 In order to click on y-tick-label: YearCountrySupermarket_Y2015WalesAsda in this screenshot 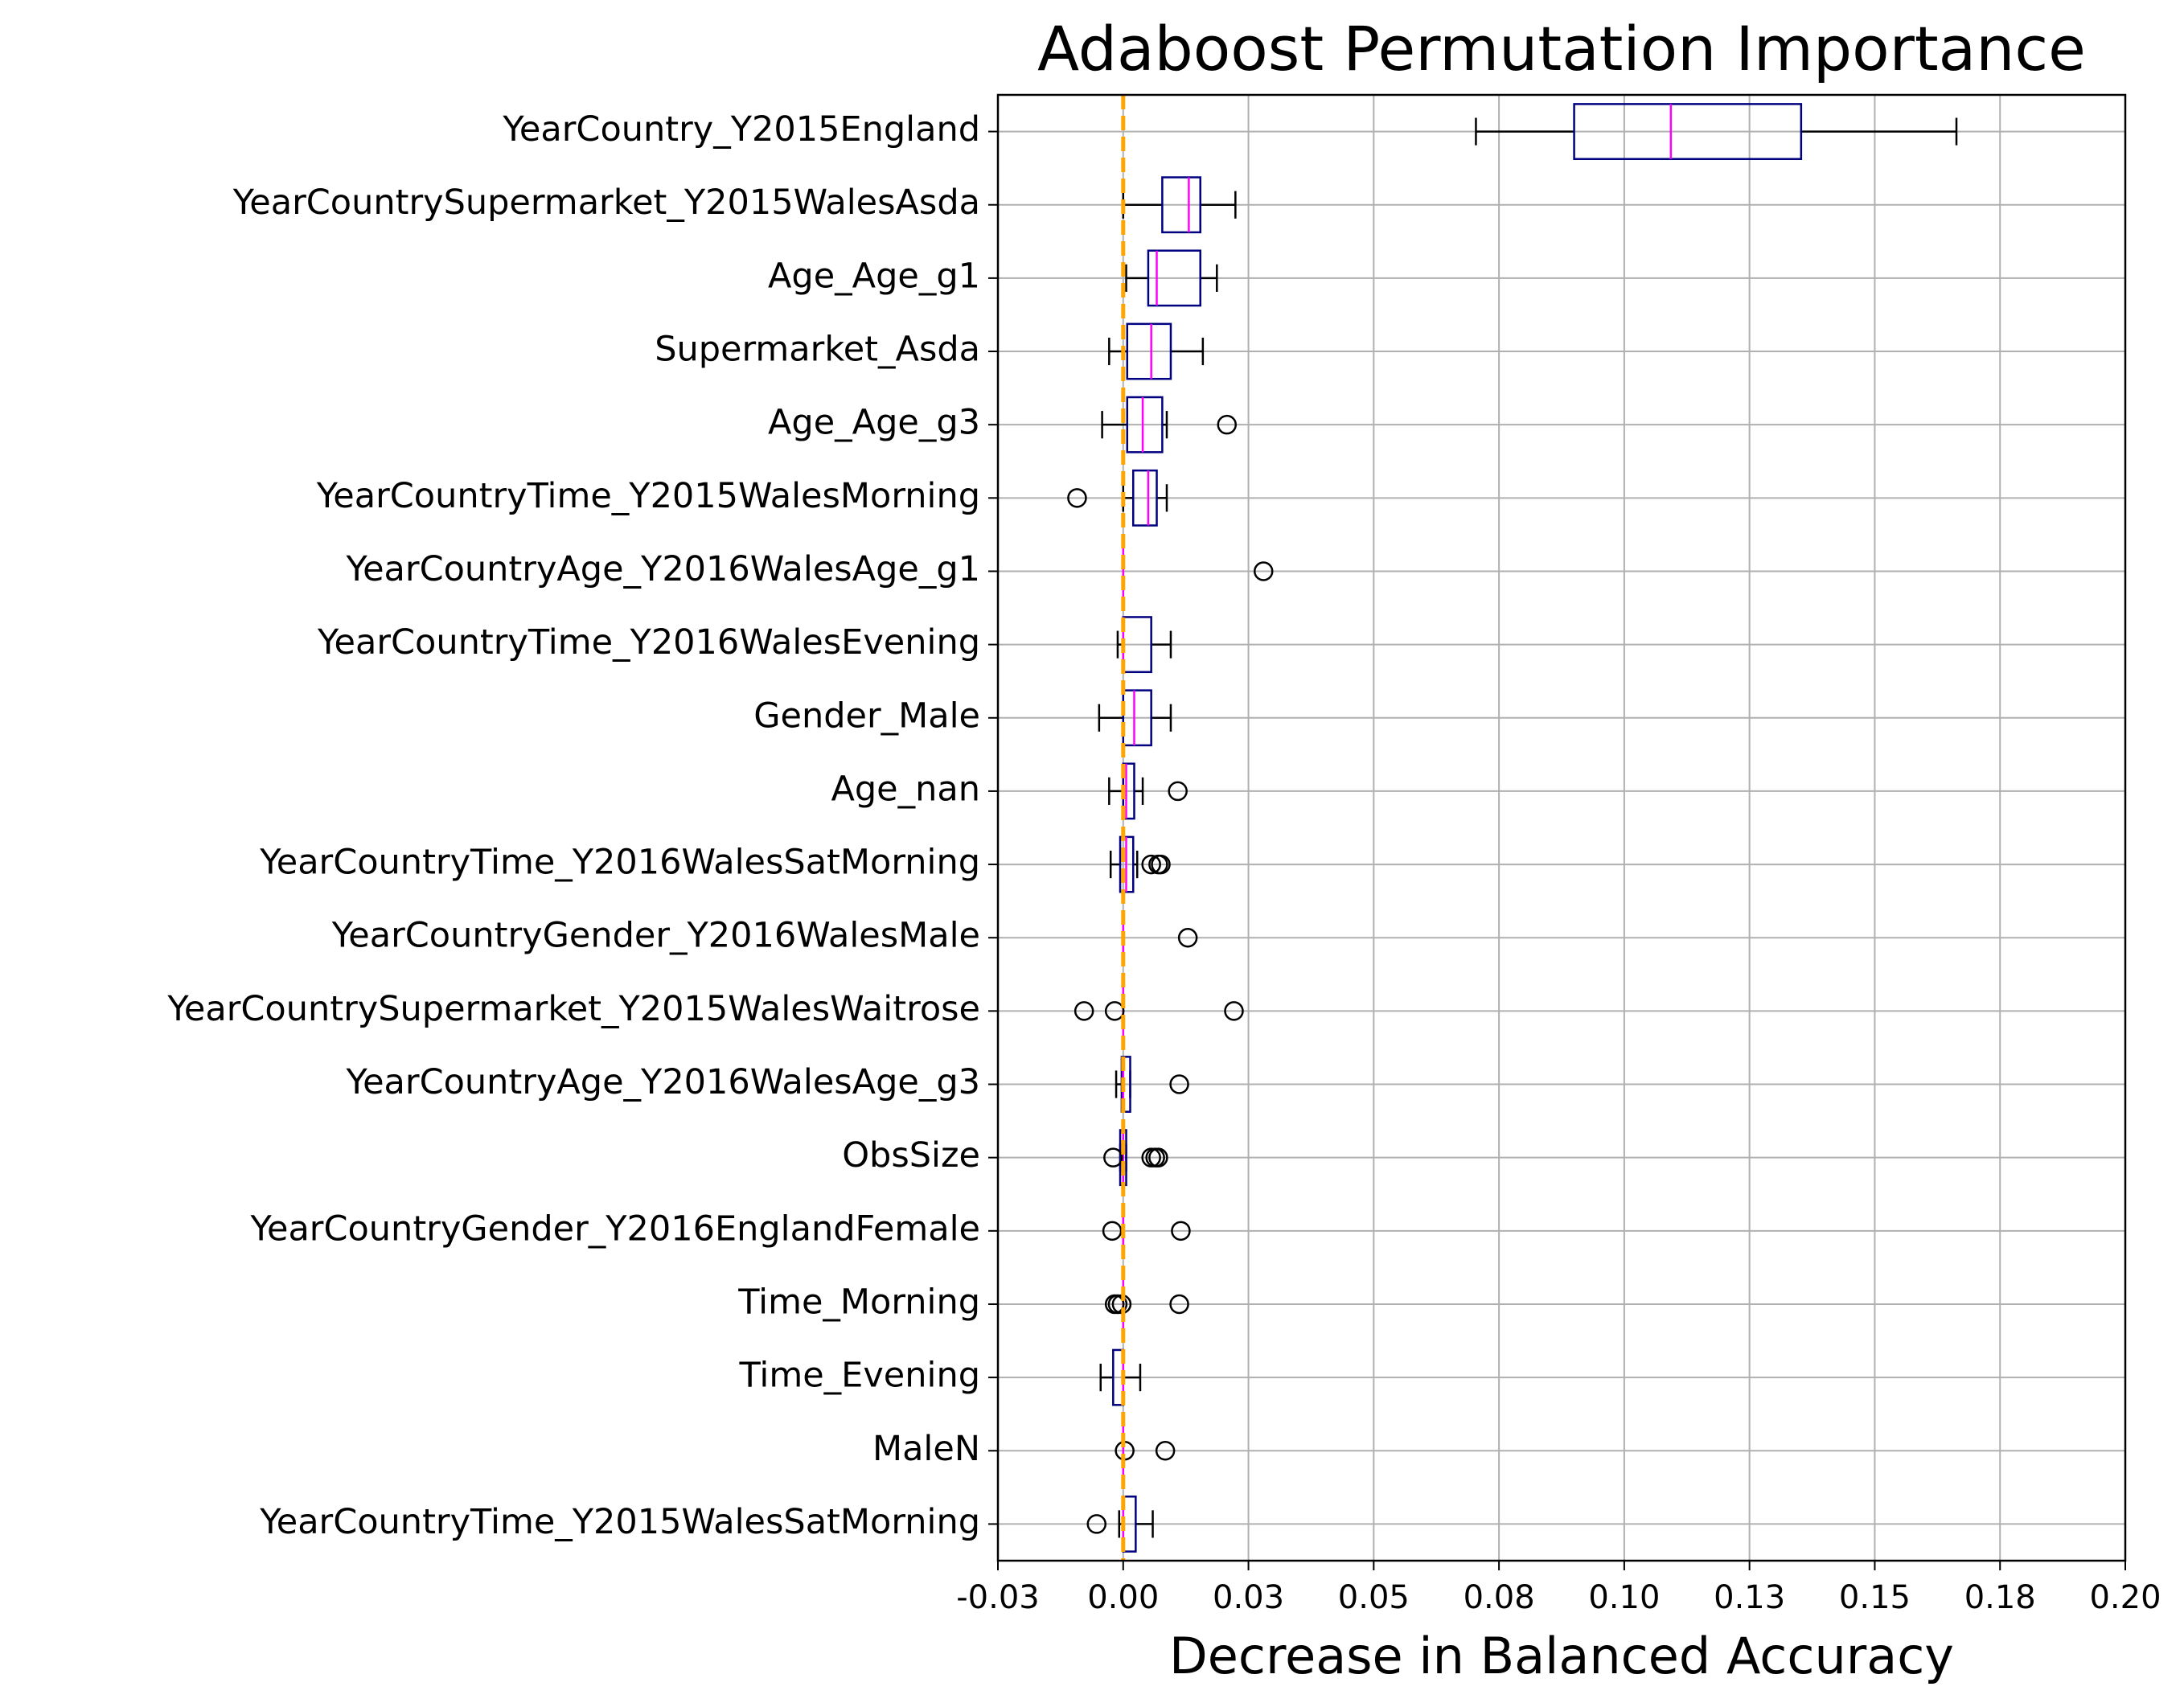, I will do `click(606, 203)`.